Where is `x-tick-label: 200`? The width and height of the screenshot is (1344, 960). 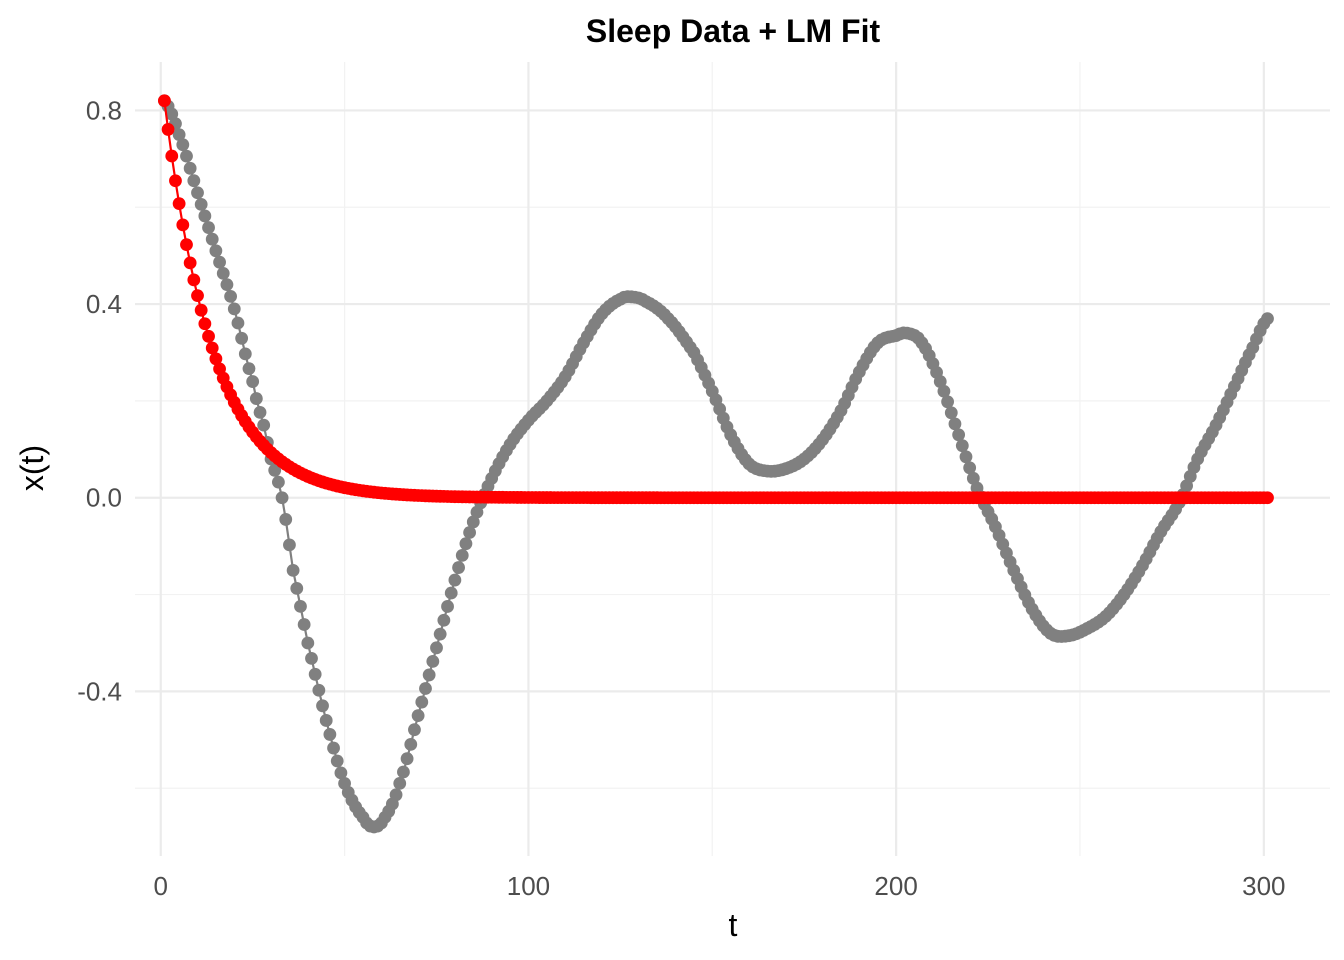
x-tick-label: 200 is located at coordinates (895, 886).